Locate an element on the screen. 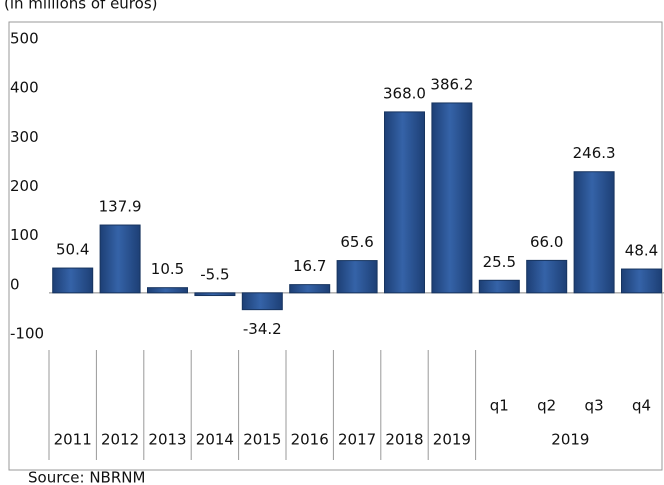  y-tick-label: 100 is located at coordinates (24, 235).